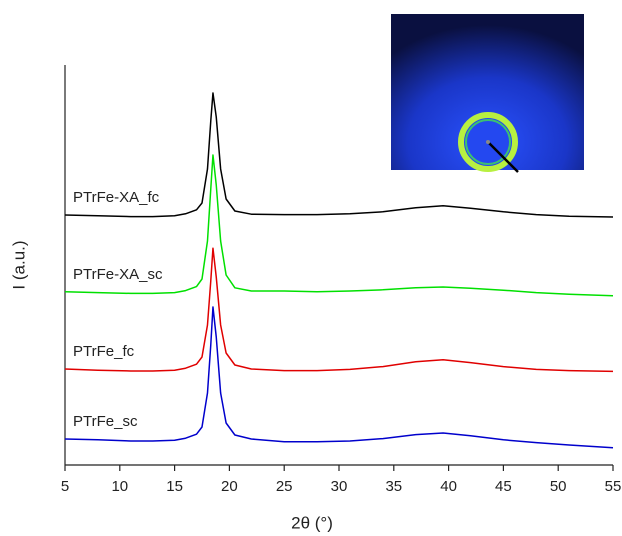 This screenshot has height=536, width=622. I want to click on x-tick-label: 45, so click(503, 486).